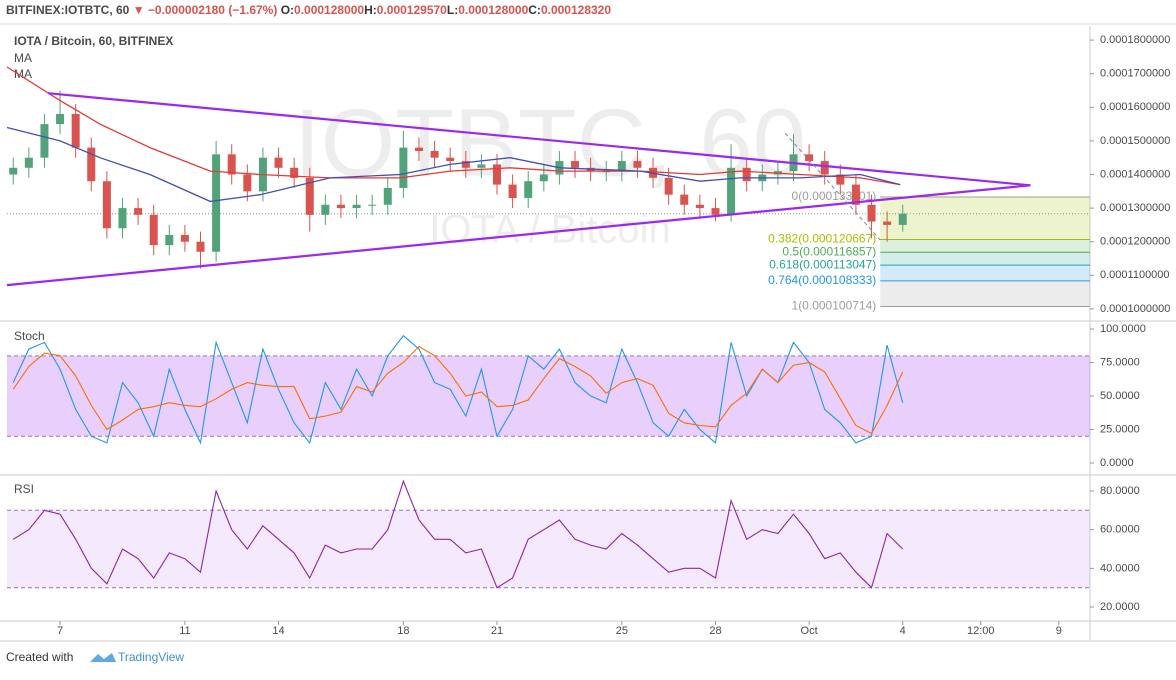  Describe the element at coordinates (29, 336) in the screenshot. I see `pane-title: Stoch` at that location.